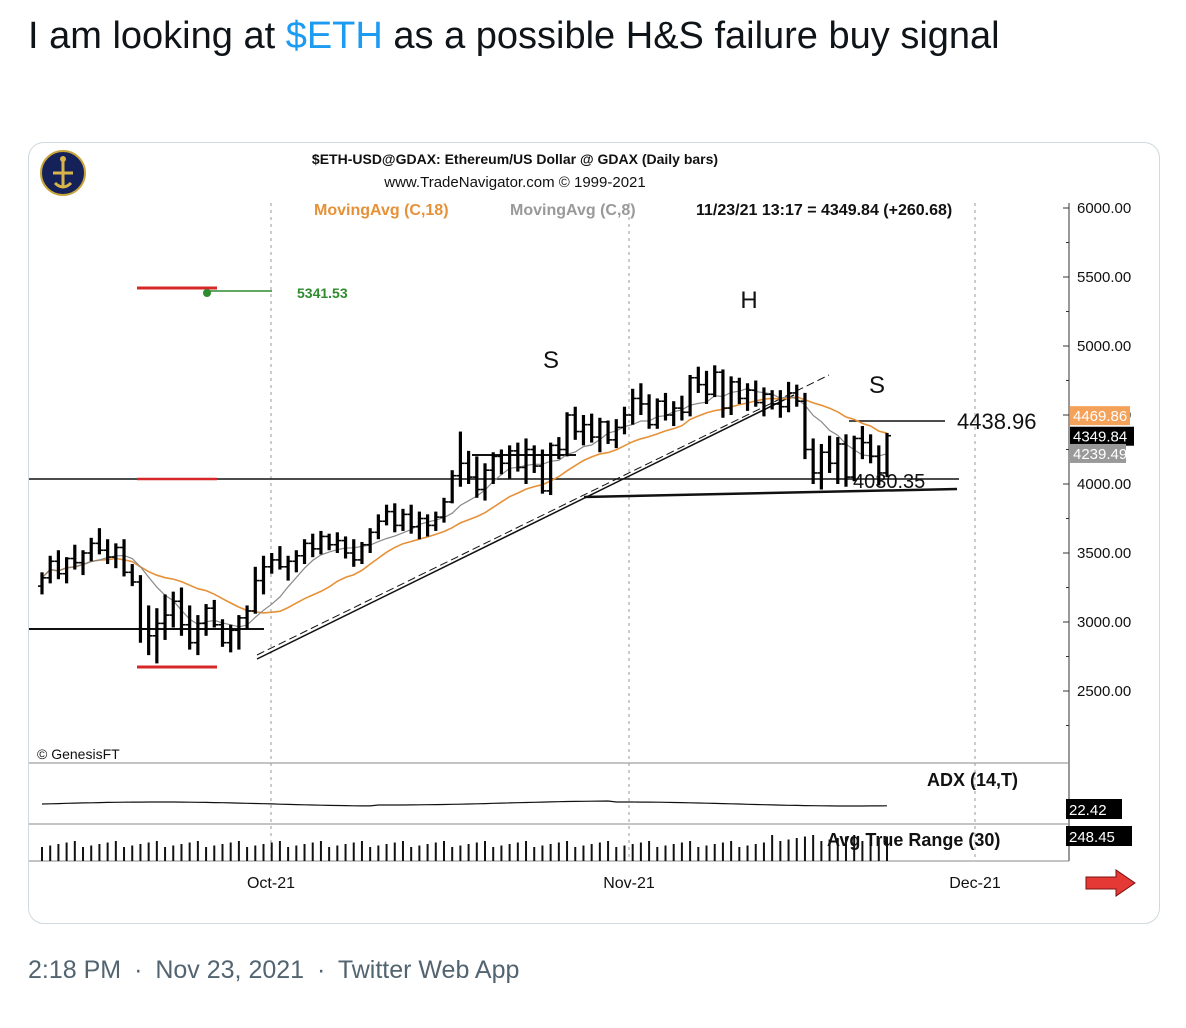 The width and height of the screenshot is (1186, 1028). I want to click on tweet-text-prefix: I am looking at, so click(157, 36).